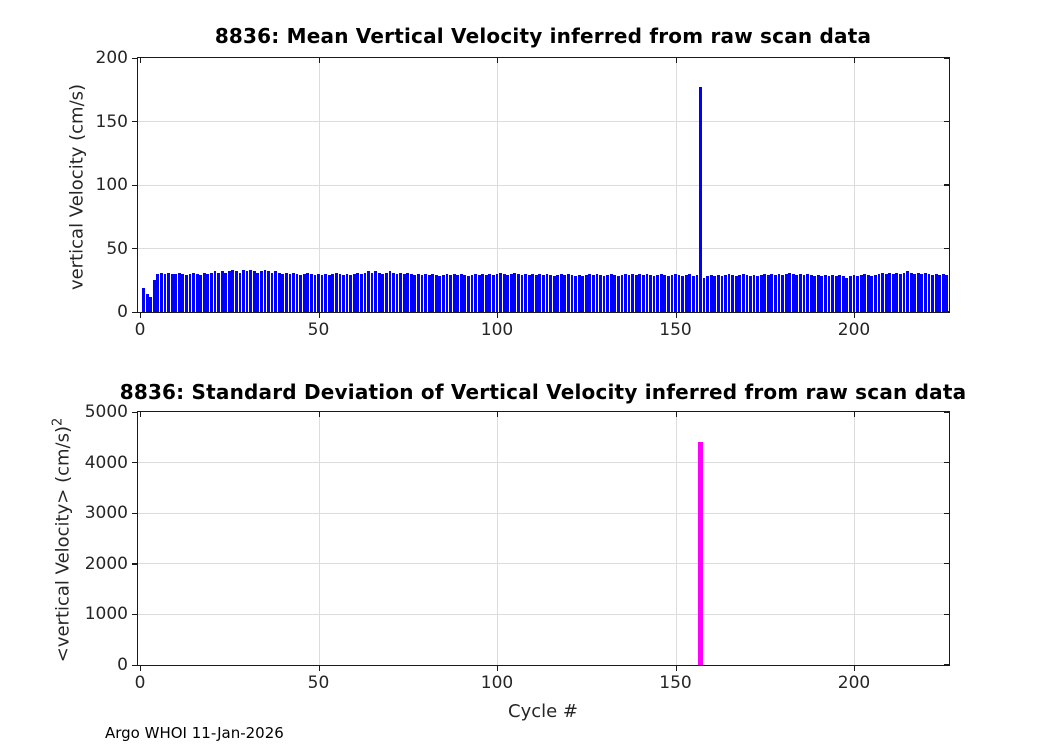 The height and width of the screenshot is (750, 1050). What do you see at coordinates (676, 538) in the screenshot?
I see `grid-line-vertical` at bounding box center [676, 538].